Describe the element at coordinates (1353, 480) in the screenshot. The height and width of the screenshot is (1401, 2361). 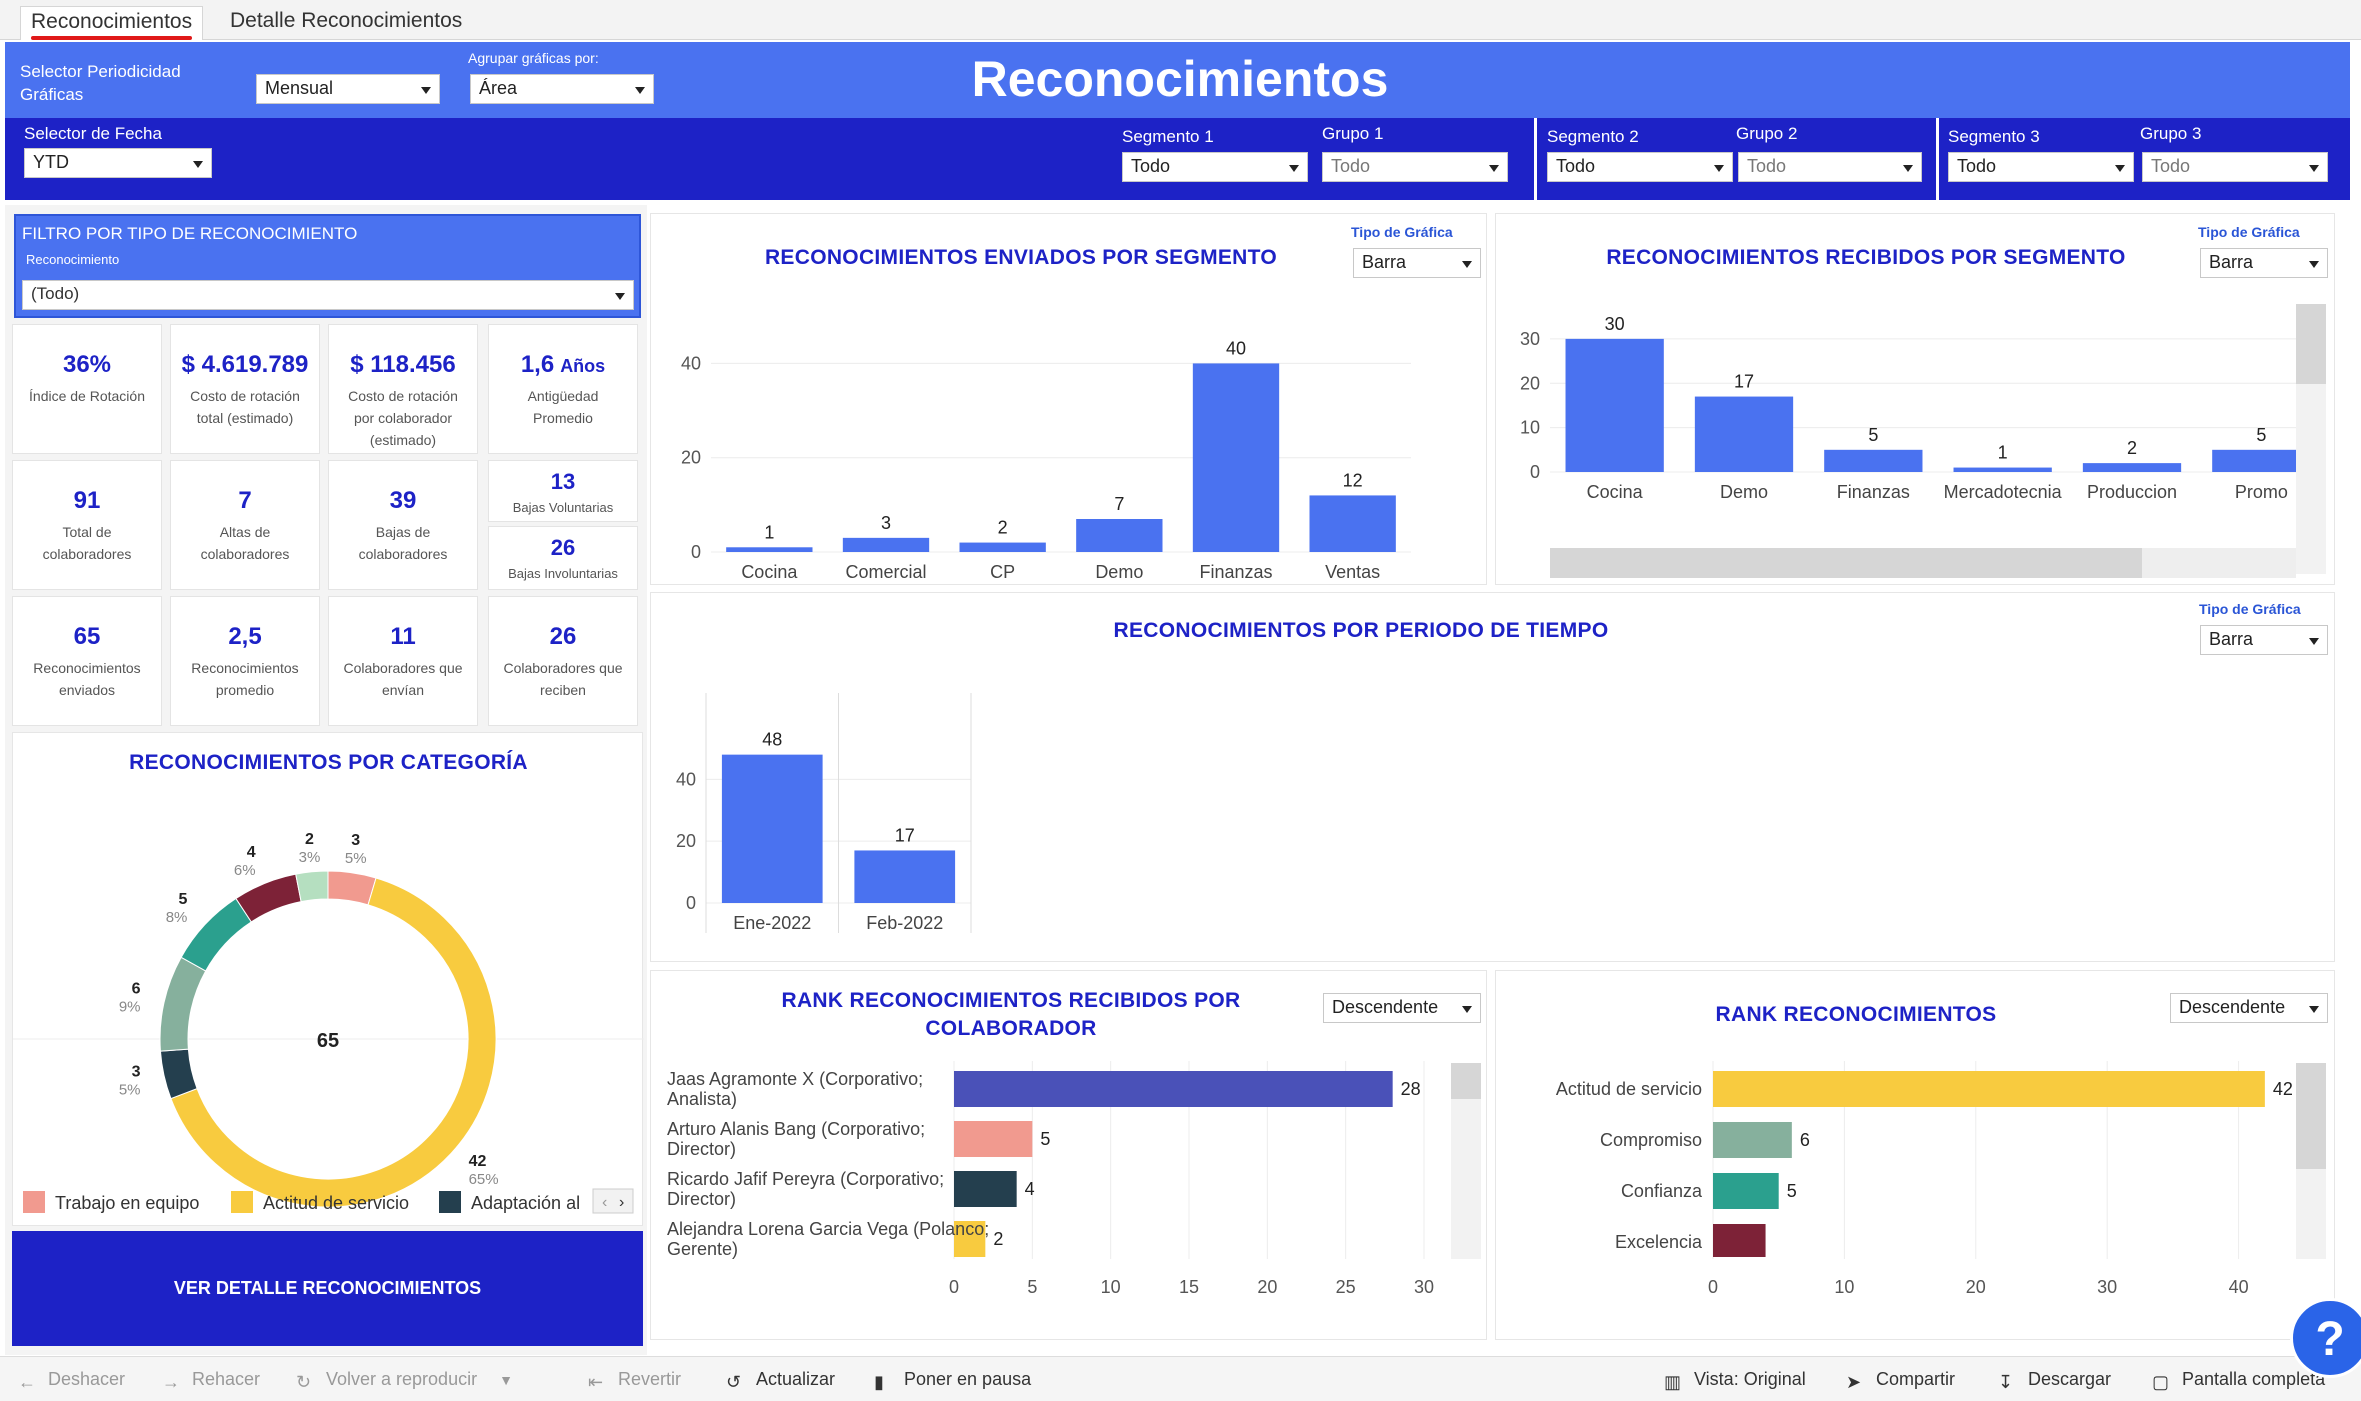
I see `data-label: 12` at that location.